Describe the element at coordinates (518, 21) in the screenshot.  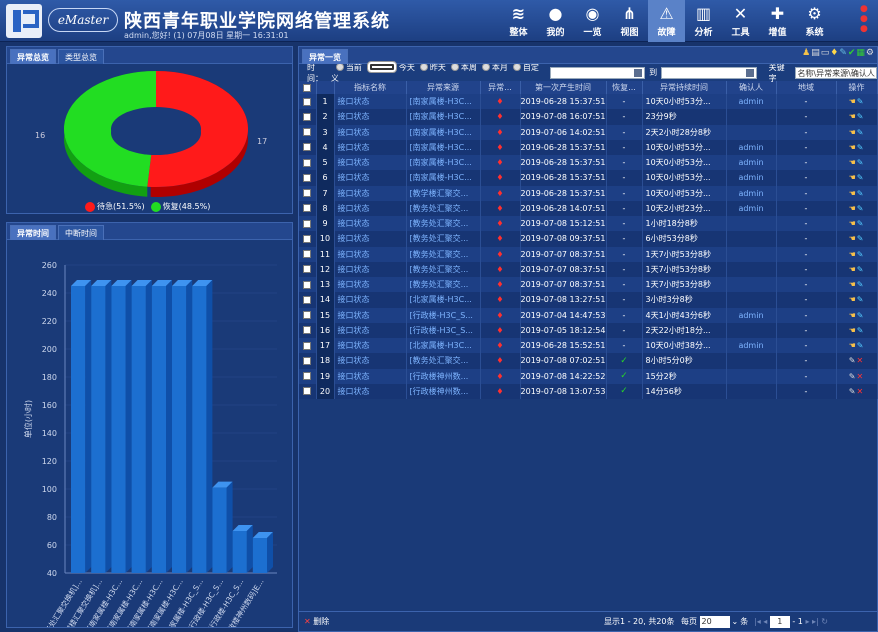
I see `nav-layers: ≋ 整体` at that location.